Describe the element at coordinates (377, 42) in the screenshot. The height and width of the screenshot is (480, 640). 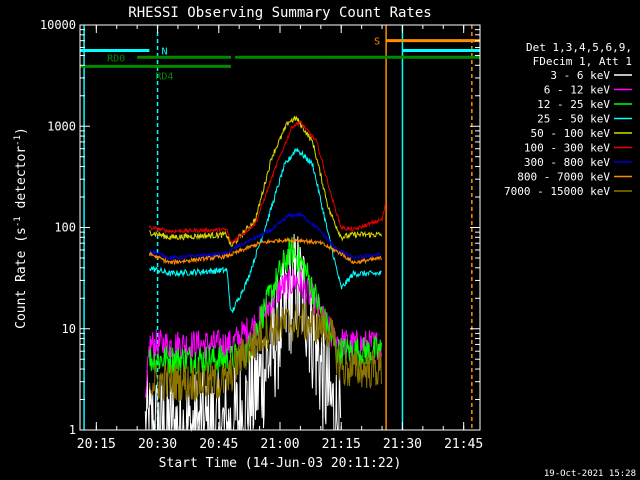
I see `flag-label-s: S` at that location.